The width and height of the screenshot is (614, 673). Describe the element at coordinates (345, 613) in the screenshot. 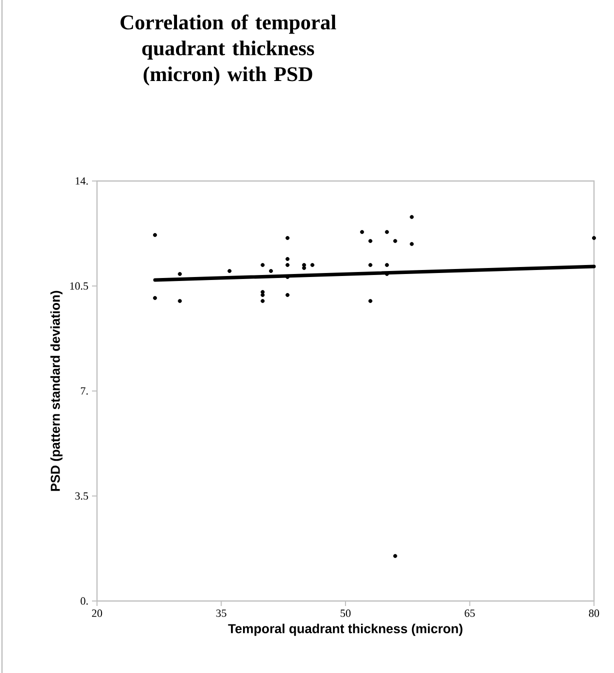

I see `x-tick-label: 50` at that location.